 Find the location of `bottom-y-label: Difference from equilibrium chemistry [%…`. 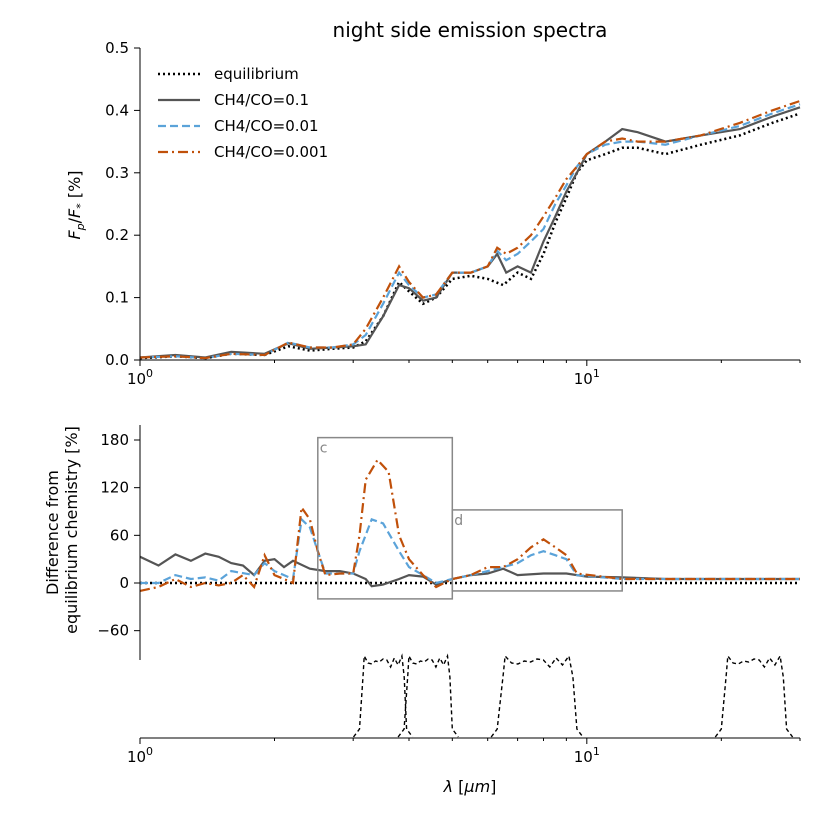

bottom-y-label: Difference from equilibrium chemistry [%… is located at coordinates (62, 530).